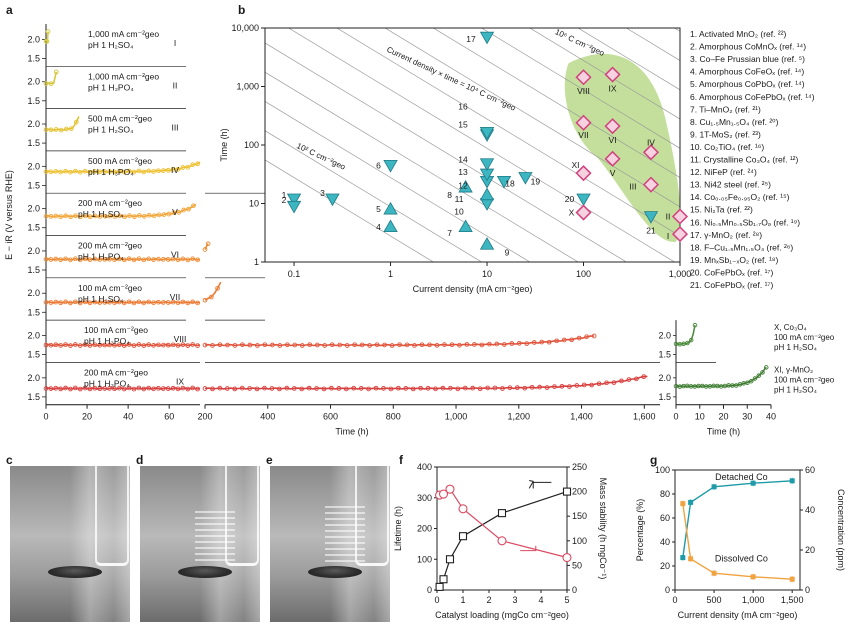 The width and height of the screenshot is (851, 636). Describe the element at coordinates (528, 548) in the screenshot. I see `arrow-mass-stability` at that location.